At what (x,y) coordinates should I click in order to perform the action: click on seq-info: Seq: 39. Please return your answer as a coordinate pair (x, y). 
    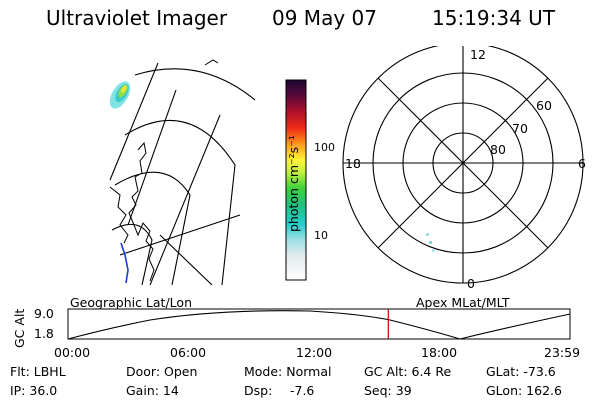
    Looking at the image, I should click on (388, 390).